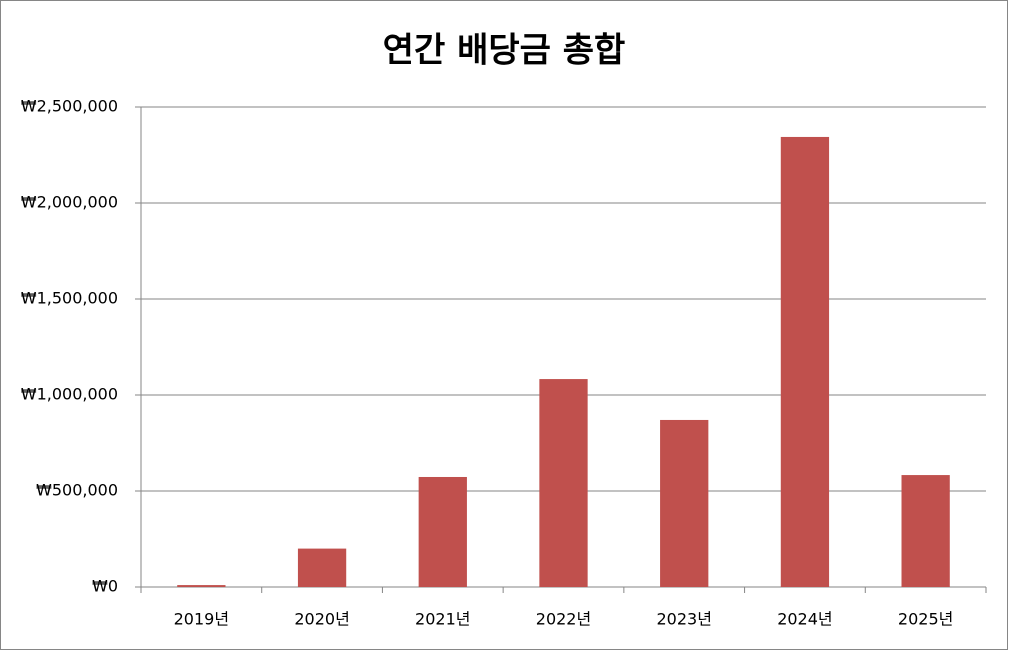  Describe the element at coordinates (69, 298) in the screenshot. I see `y-tick-label: ₩1,500,000` at that location.